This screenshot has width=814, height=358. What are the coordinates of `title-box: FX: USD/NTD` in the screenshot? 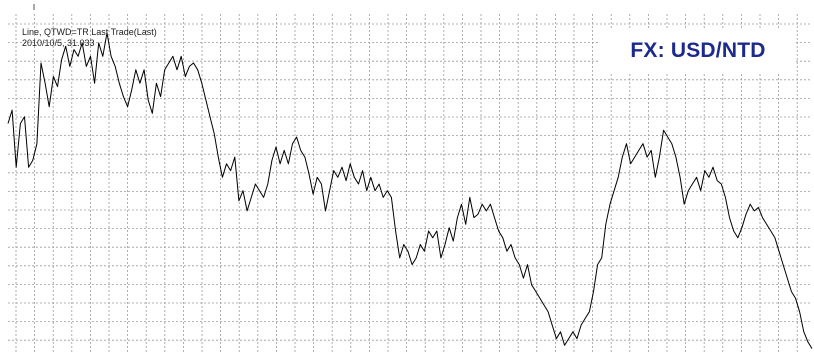 It's located at (698, 51).